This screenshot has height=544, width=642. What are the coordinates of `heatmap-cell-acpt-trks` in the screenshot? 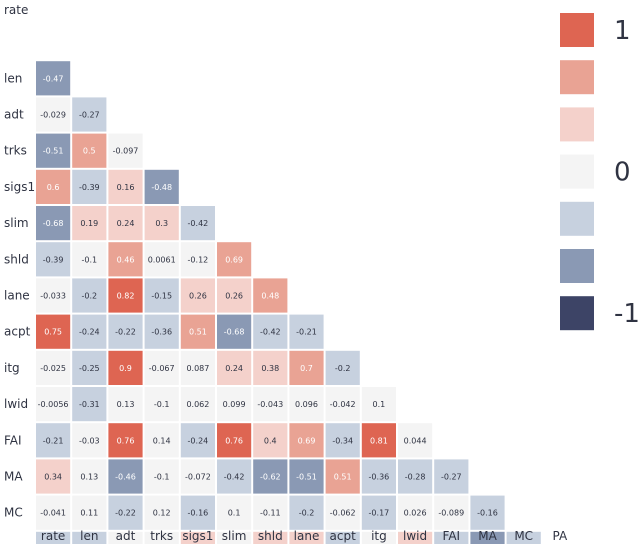 It's located at (161, 331).